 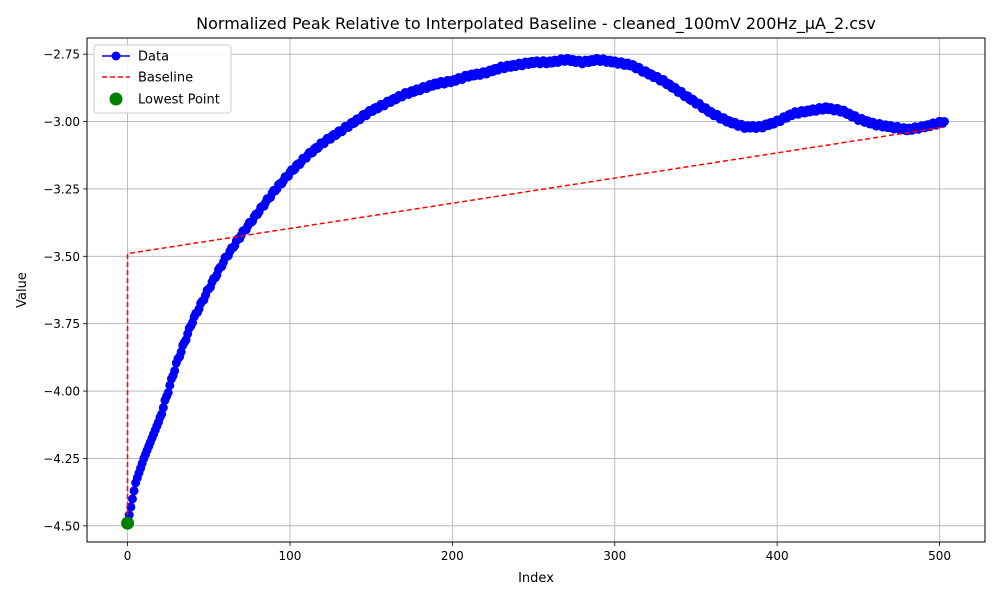 I want to click on x-tick-label: 200, so click(x=452, y=556).